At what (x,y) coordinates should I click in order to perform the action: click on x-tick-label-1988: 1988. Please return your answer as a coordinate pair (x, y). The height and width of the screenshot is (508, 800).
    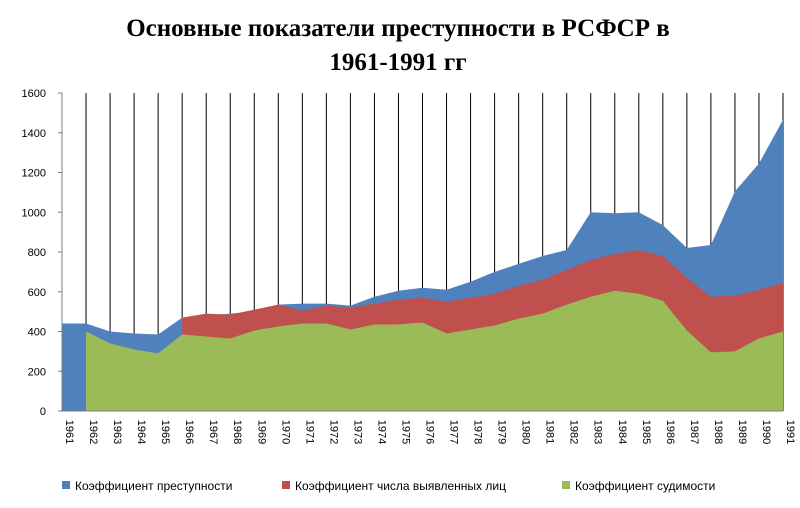
    Looking at the image, I should click on (718, 432).